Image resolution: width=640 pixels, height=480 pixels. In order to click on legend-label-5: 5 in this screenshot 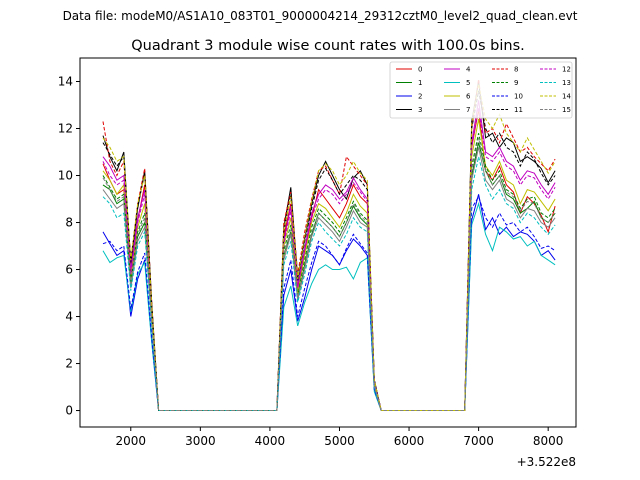, I will do `click(468, 83)`.